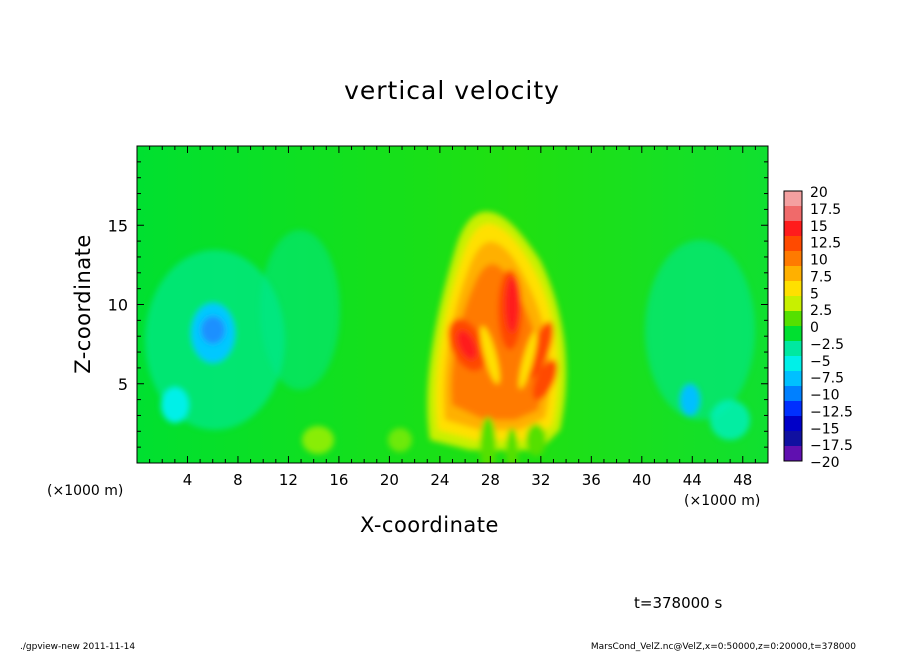 Image resolution: width=904 pixels, height=654 pixels. Describe the element at coordinates (692, 480) in the screenshot. I see `x-tick-label: 44` at that location.